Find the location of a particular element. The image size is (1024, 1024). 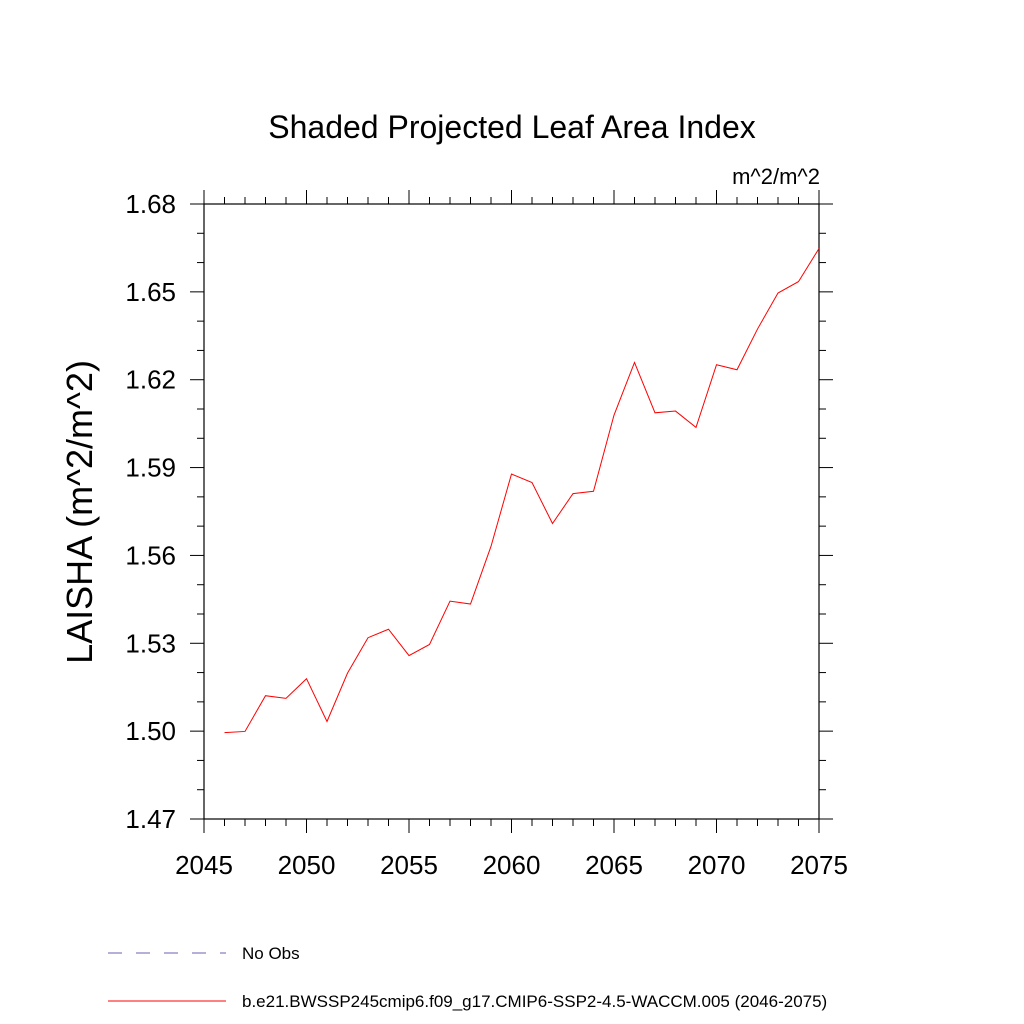

x-tick-label: 2045 is located at coordinates (204, 865).